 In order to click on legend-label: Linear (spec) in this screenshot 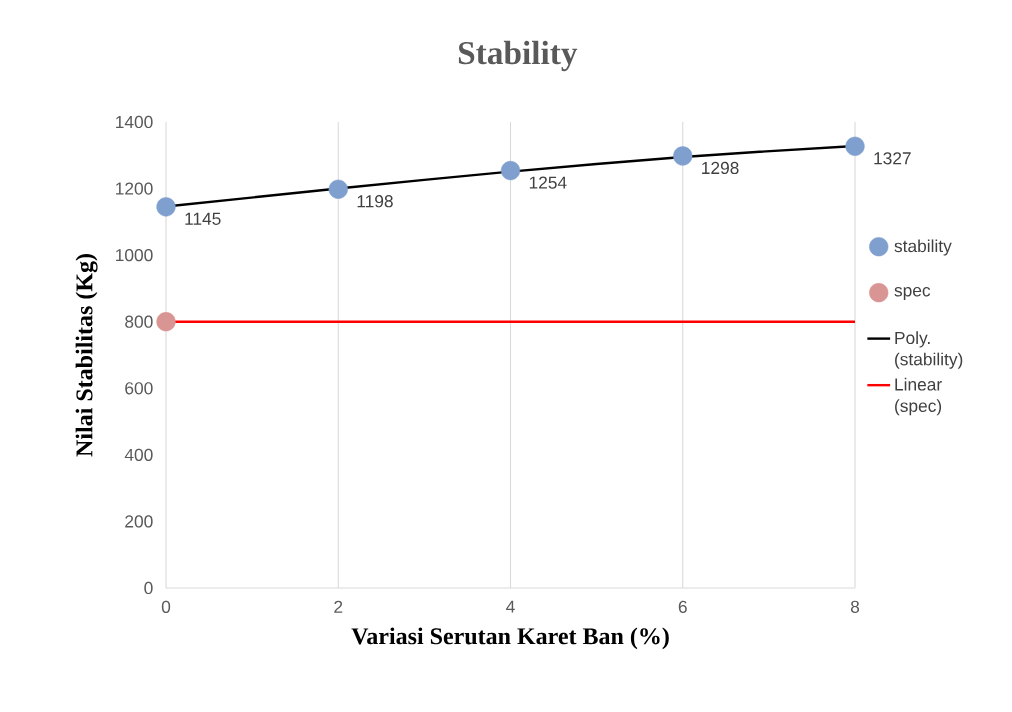, I will do `click(918, 396)`.